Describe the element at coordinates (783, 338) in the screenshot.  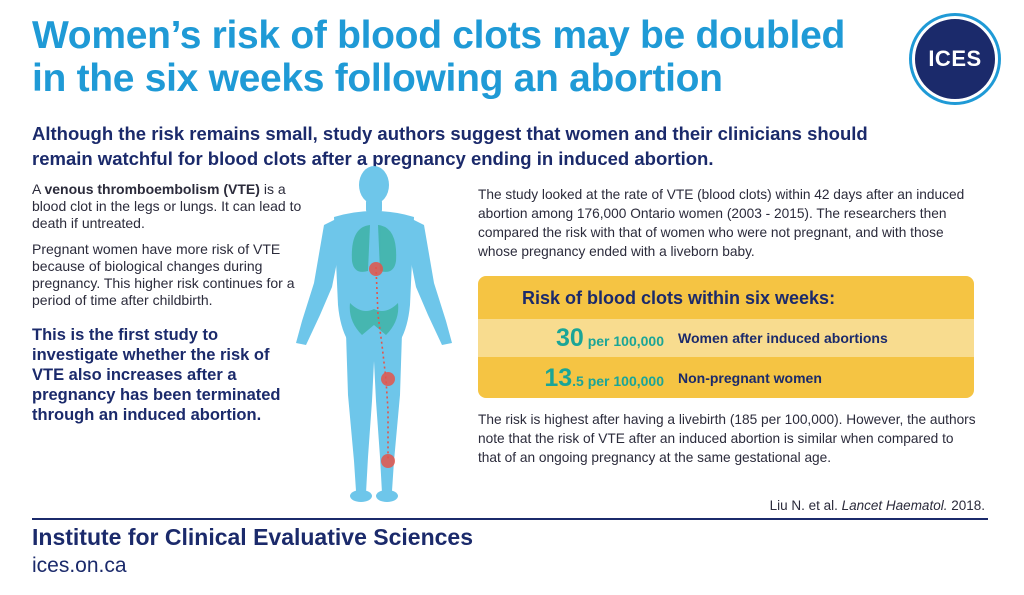
I see `risk-label-abortion: Women after induced abortions` at that location.